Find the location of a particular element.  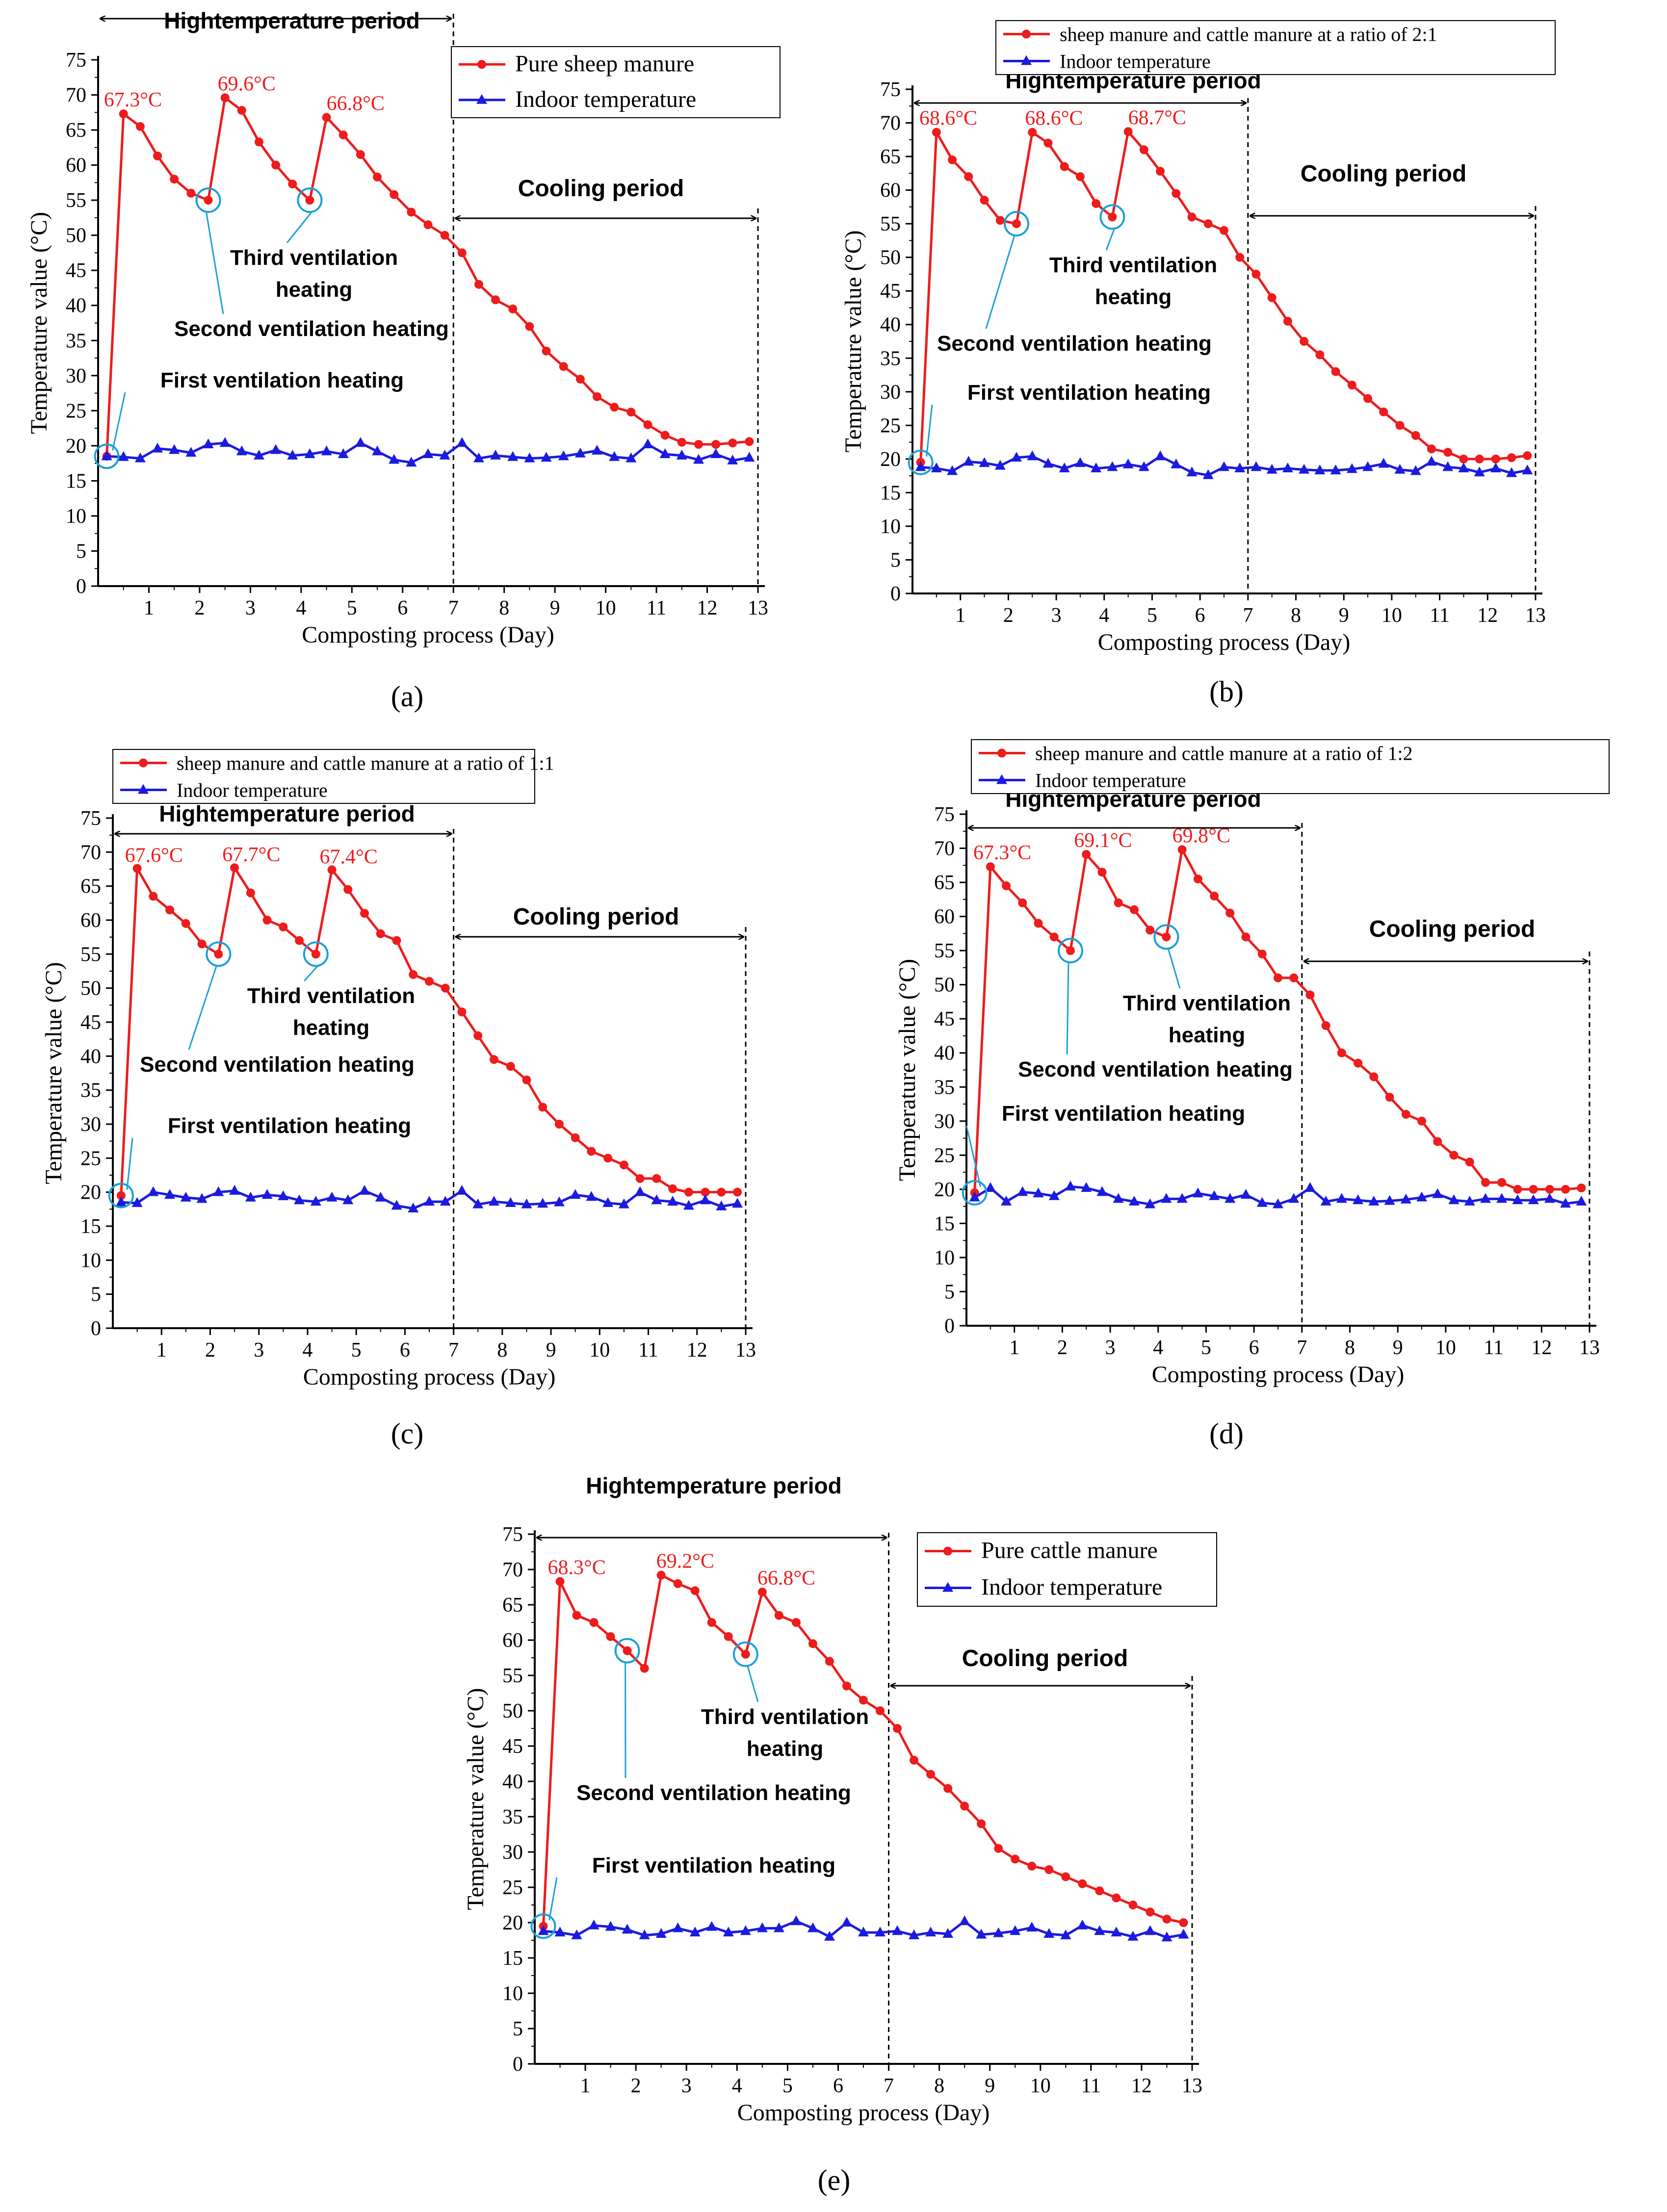

cooling-period-label: Cooling period is located at coordinates (1384, 174).